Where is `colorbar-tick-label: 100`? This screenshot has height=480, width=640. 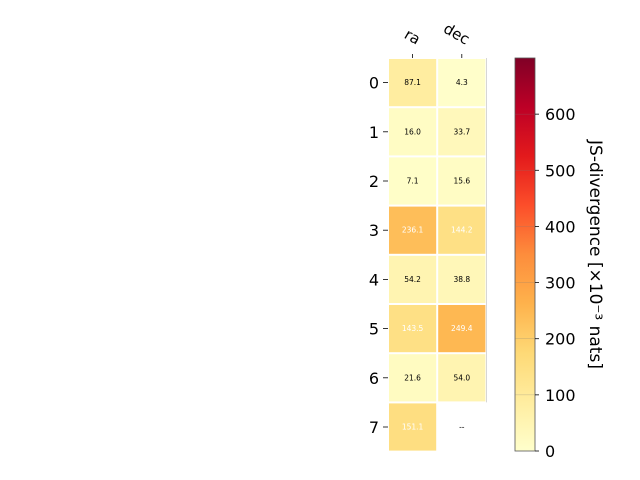 colorbar-tick-label: 100 is located at coordinates (560, 395).